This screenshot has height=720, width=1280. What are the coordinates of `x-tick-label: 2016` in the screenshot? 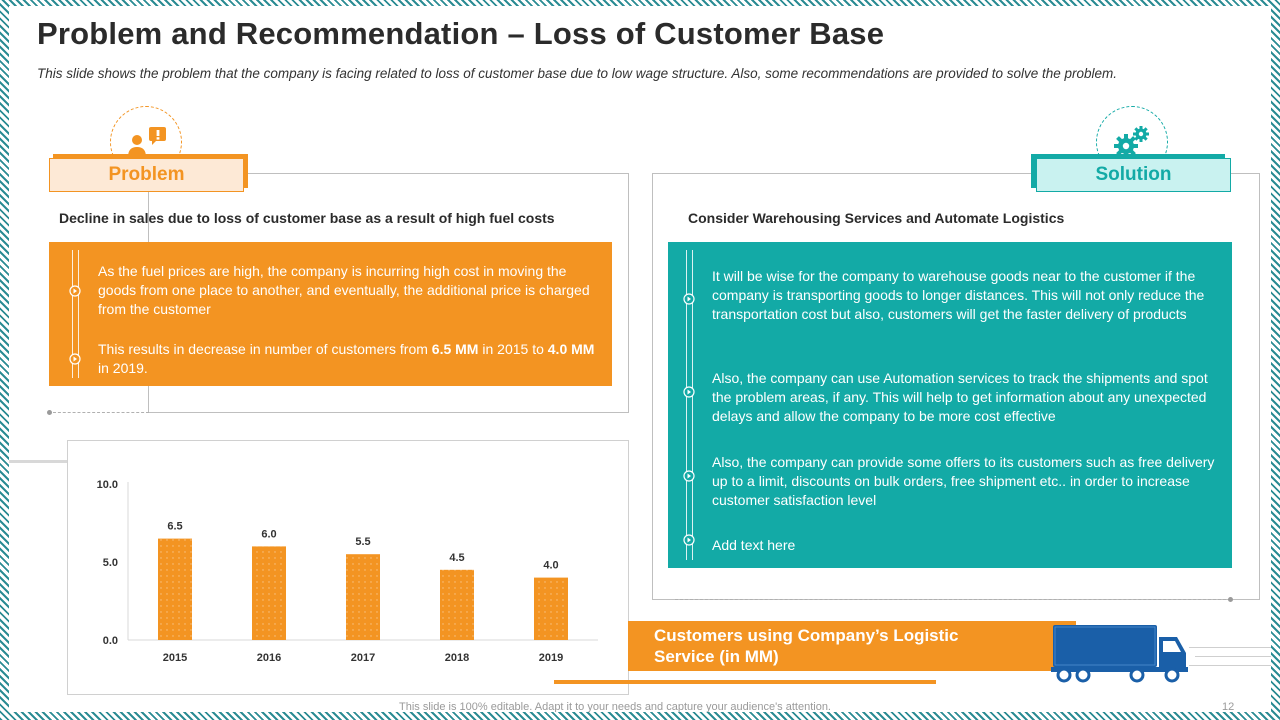 It's located at (269, 658).